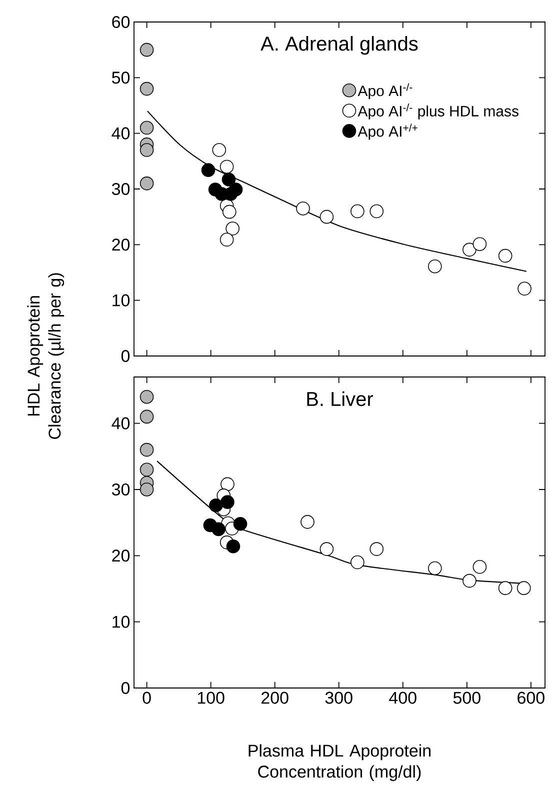 Image resolution: width=553 pixels, height=794 pixels. What do you see at coordinates (388, 132) in the screenshot?
I see `legend-label: Apo AI$^{+/+}$` at bounding box center [388, 132].